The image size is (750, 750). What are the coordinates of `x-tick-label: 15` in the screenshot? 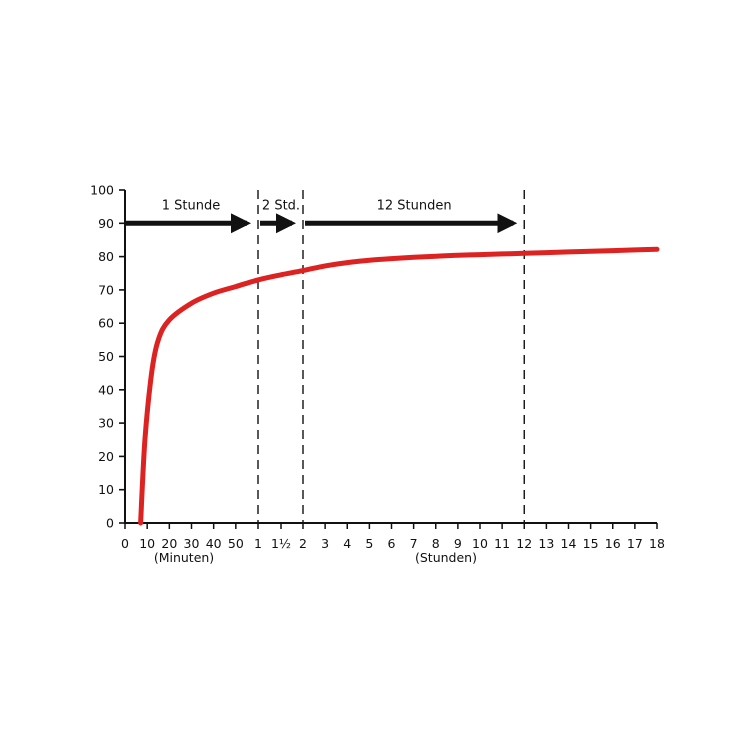 It's located at (591, 543).